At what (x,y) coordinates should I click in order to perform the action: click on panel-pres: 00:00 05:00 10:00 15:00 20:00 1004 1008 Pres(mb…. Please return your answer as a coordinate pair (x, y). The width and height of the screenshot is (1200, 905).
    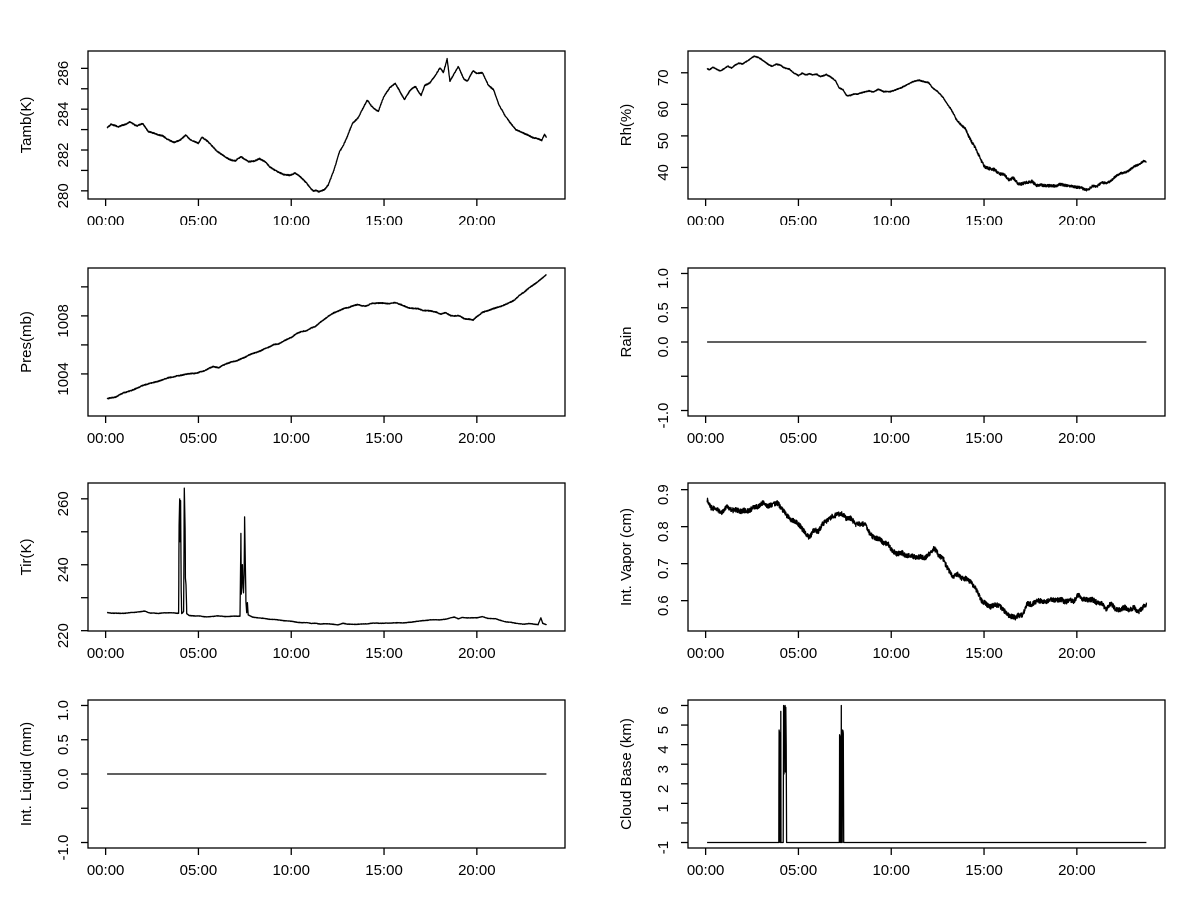
    Looking at the image, I should click on (300, 337).